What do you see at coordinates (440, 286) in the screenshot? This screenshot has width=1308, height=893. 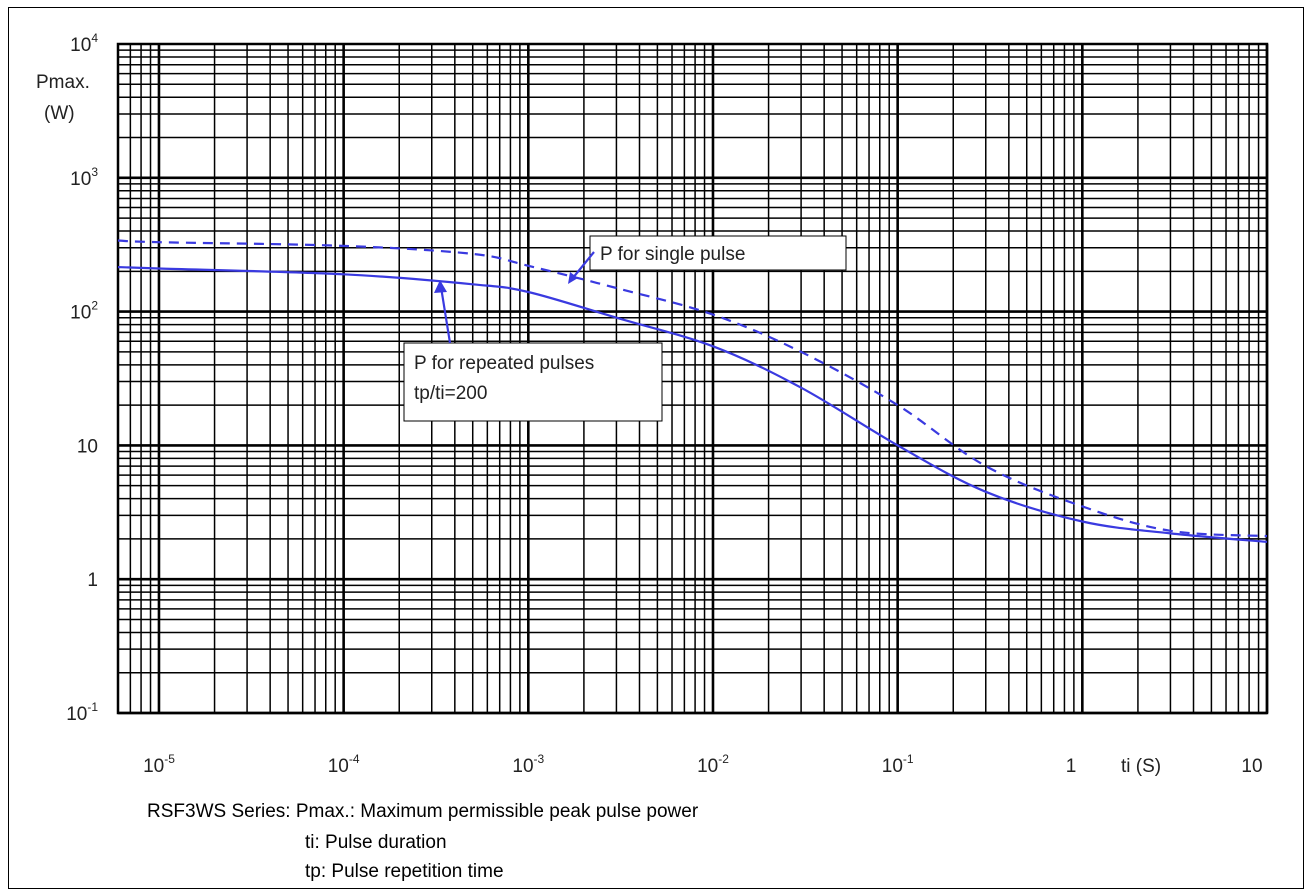 I see `pointer-repeated-arrowhead` at bounding box center [440, 286].